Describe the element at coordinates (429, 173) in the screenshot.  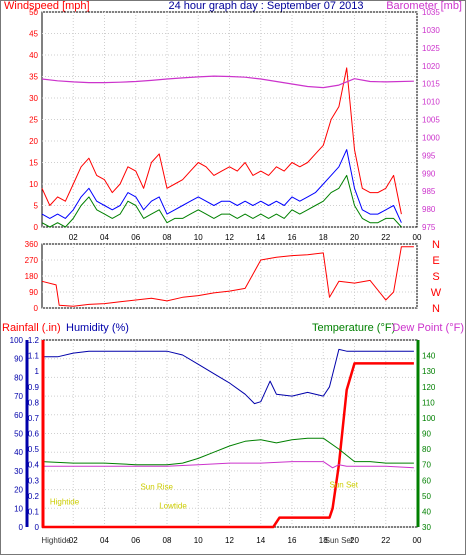
I see `y-tick-label: 990` at that location.